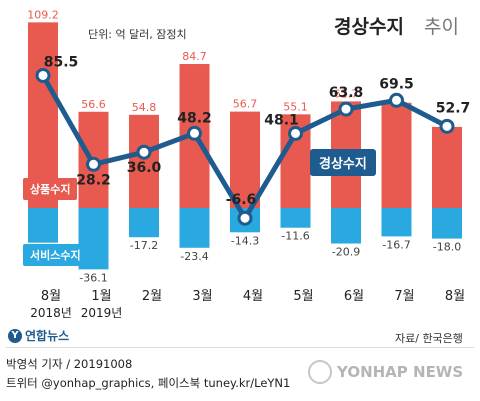 Image resolution: width=480 pixels, height=401 pixels. What do you see at coordinates (137, 34) in the screenshot?
I see `unit-note: 단위: 억 달러, 잠정치` at bounding box center [137, 34].